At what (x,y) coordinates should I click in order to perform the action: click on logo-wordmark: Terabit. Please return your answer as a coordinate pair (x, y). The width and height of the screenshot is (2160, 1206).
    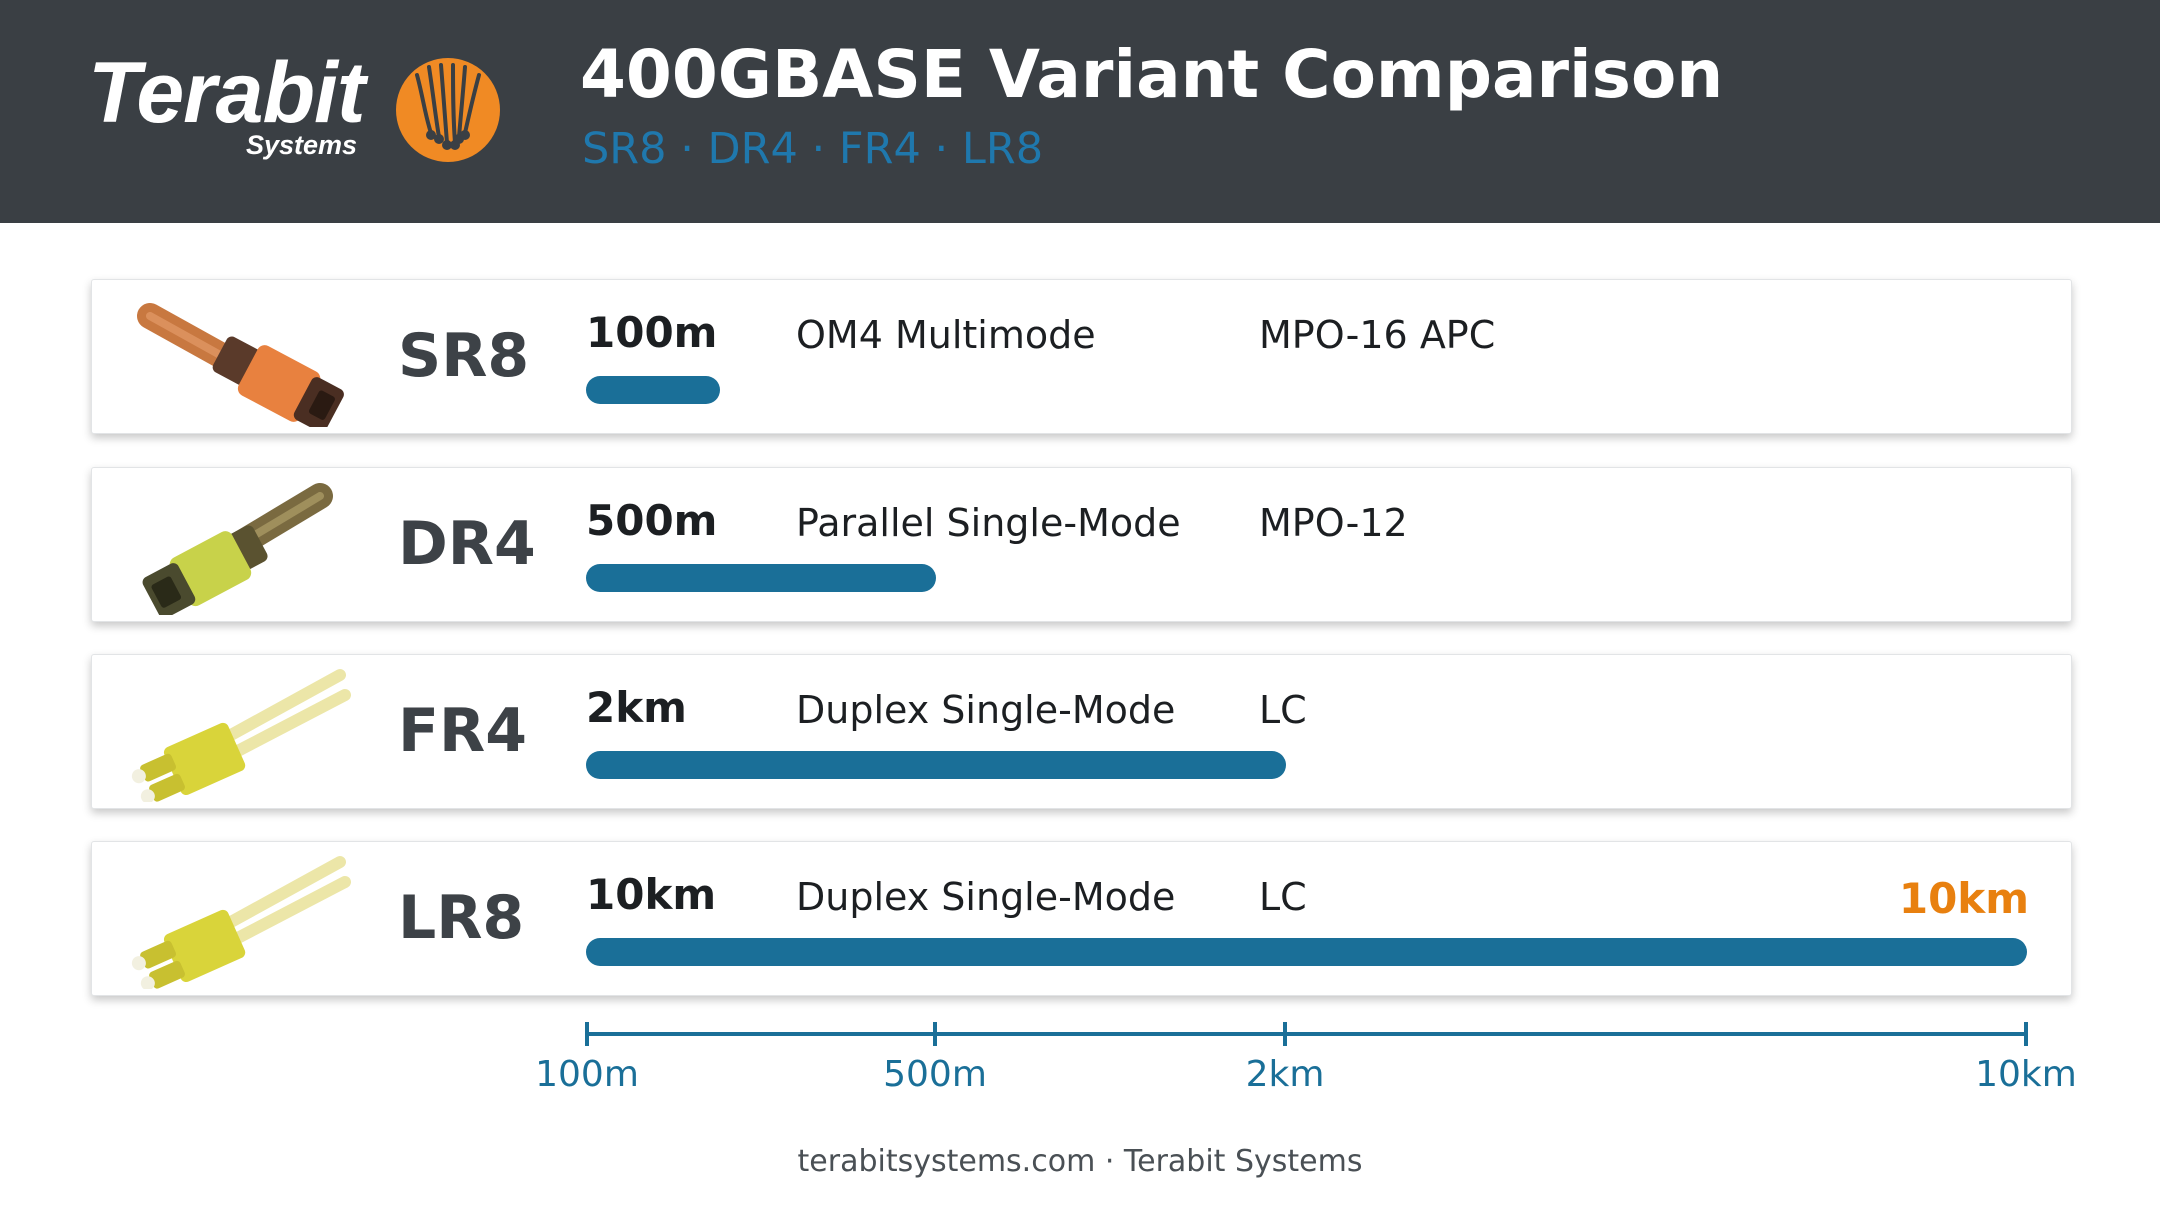
    Looking at the image, I should click on (227, 93).